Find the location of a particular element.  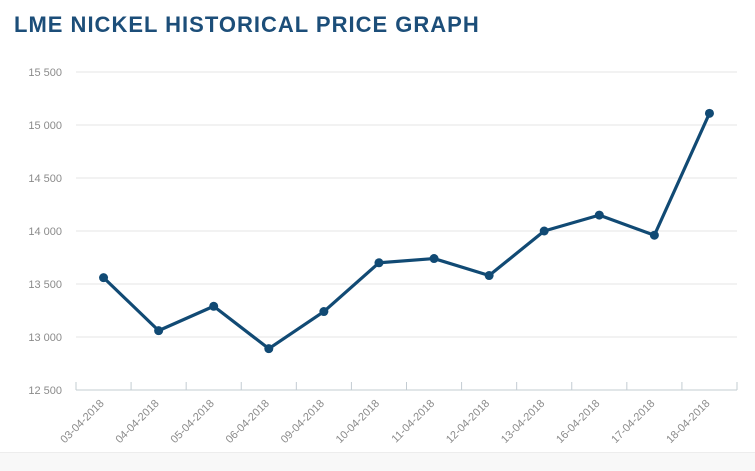

x-tick-label: 13-04-2018 is located at coordinates (523, 422).